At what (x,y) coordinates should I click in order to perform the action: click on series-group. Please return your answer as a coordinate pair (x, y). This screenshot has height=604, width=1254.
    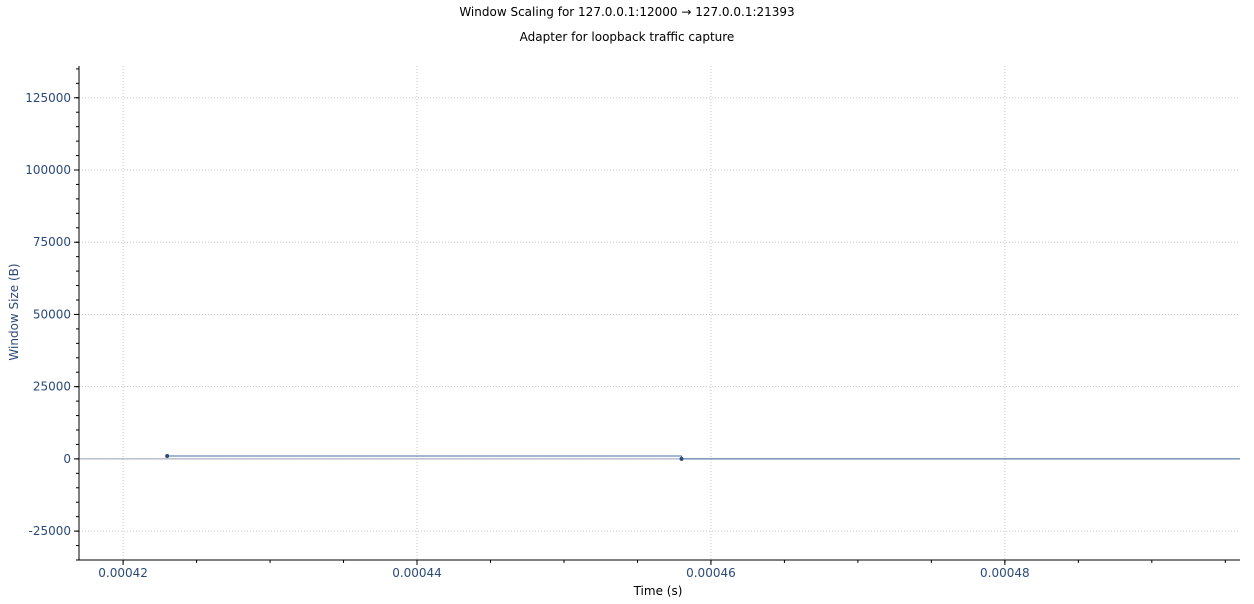
    Looking at the image, I should click on (702, 457).